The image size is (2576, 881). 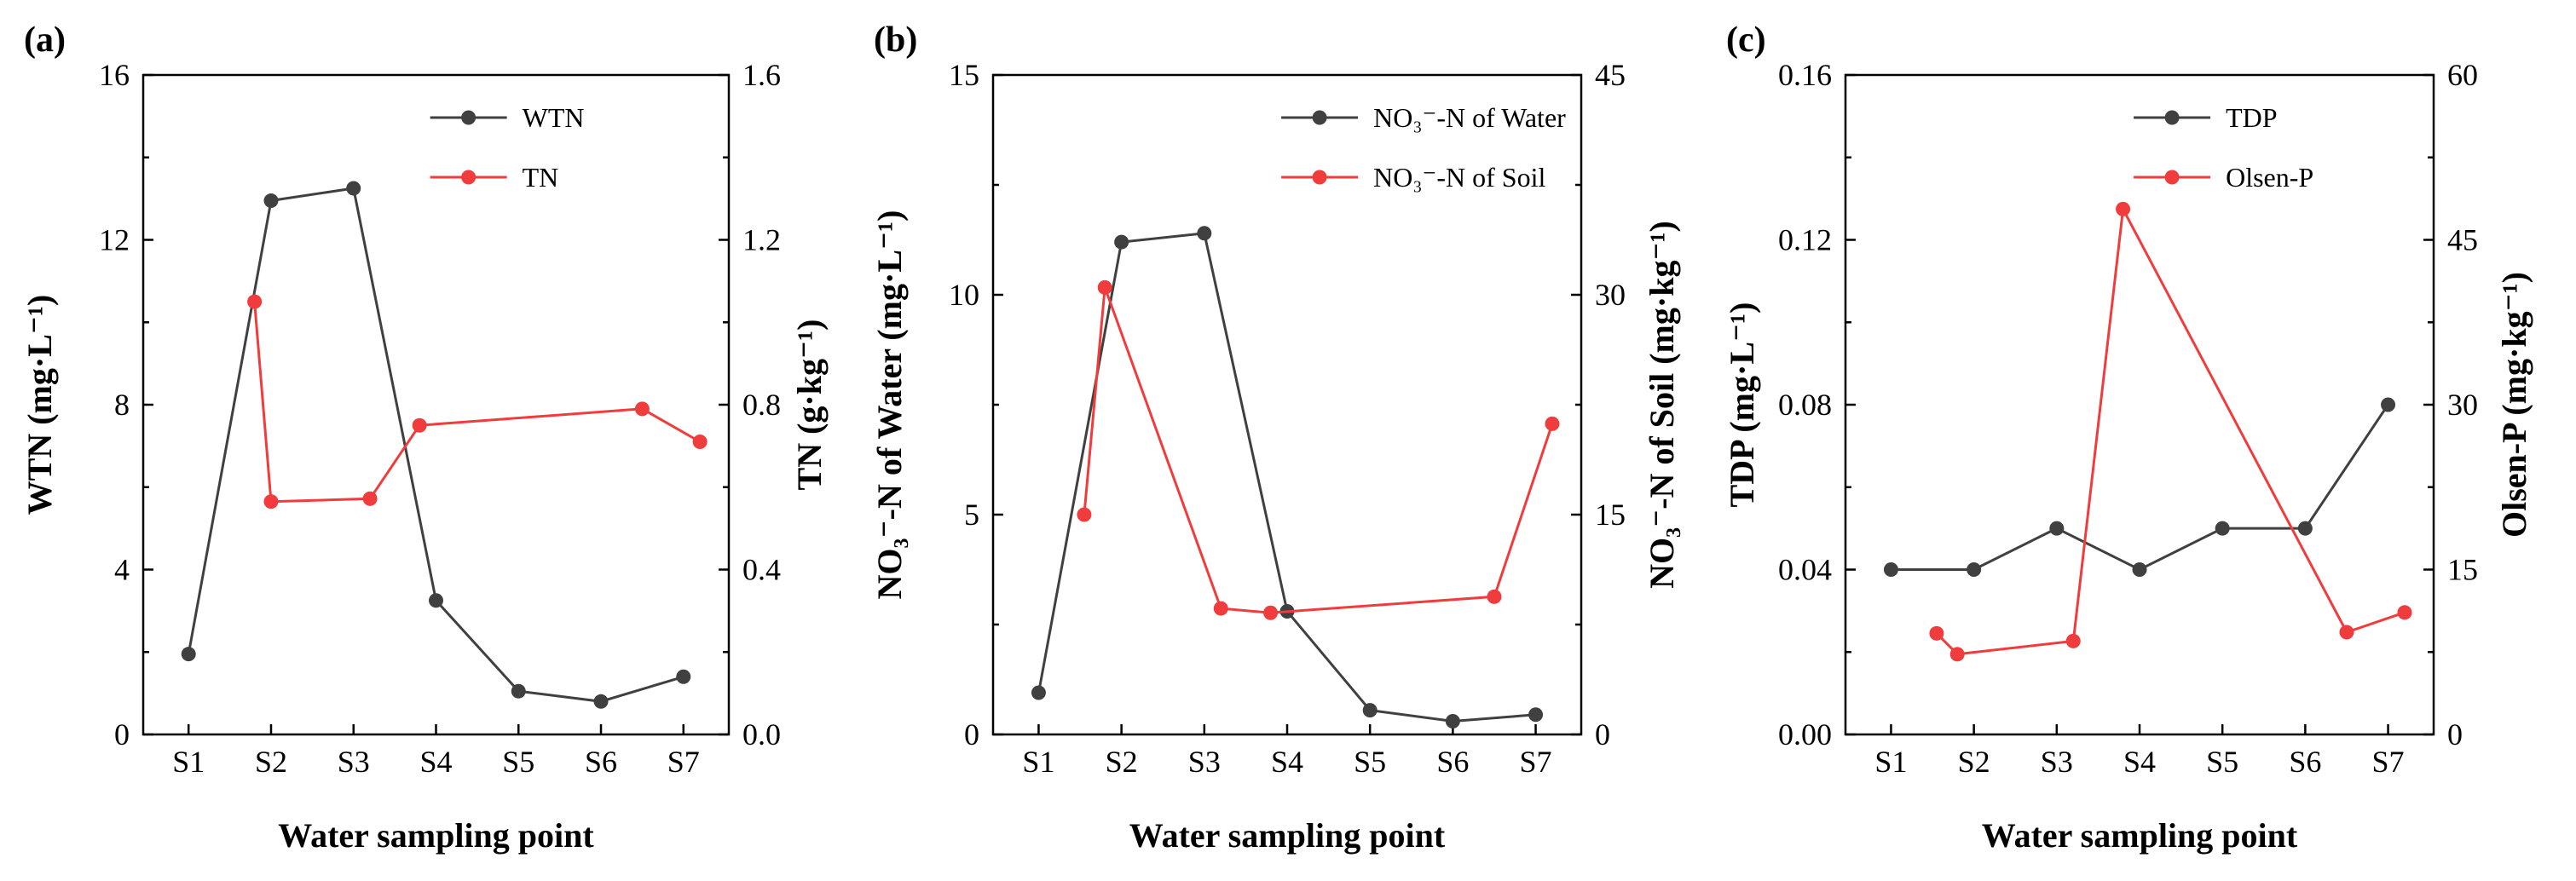 What do you see at coordinates (2462, 570) in the screenshot?
I see `y-right-tick-label: 15` at bounding box center [2462, 570].